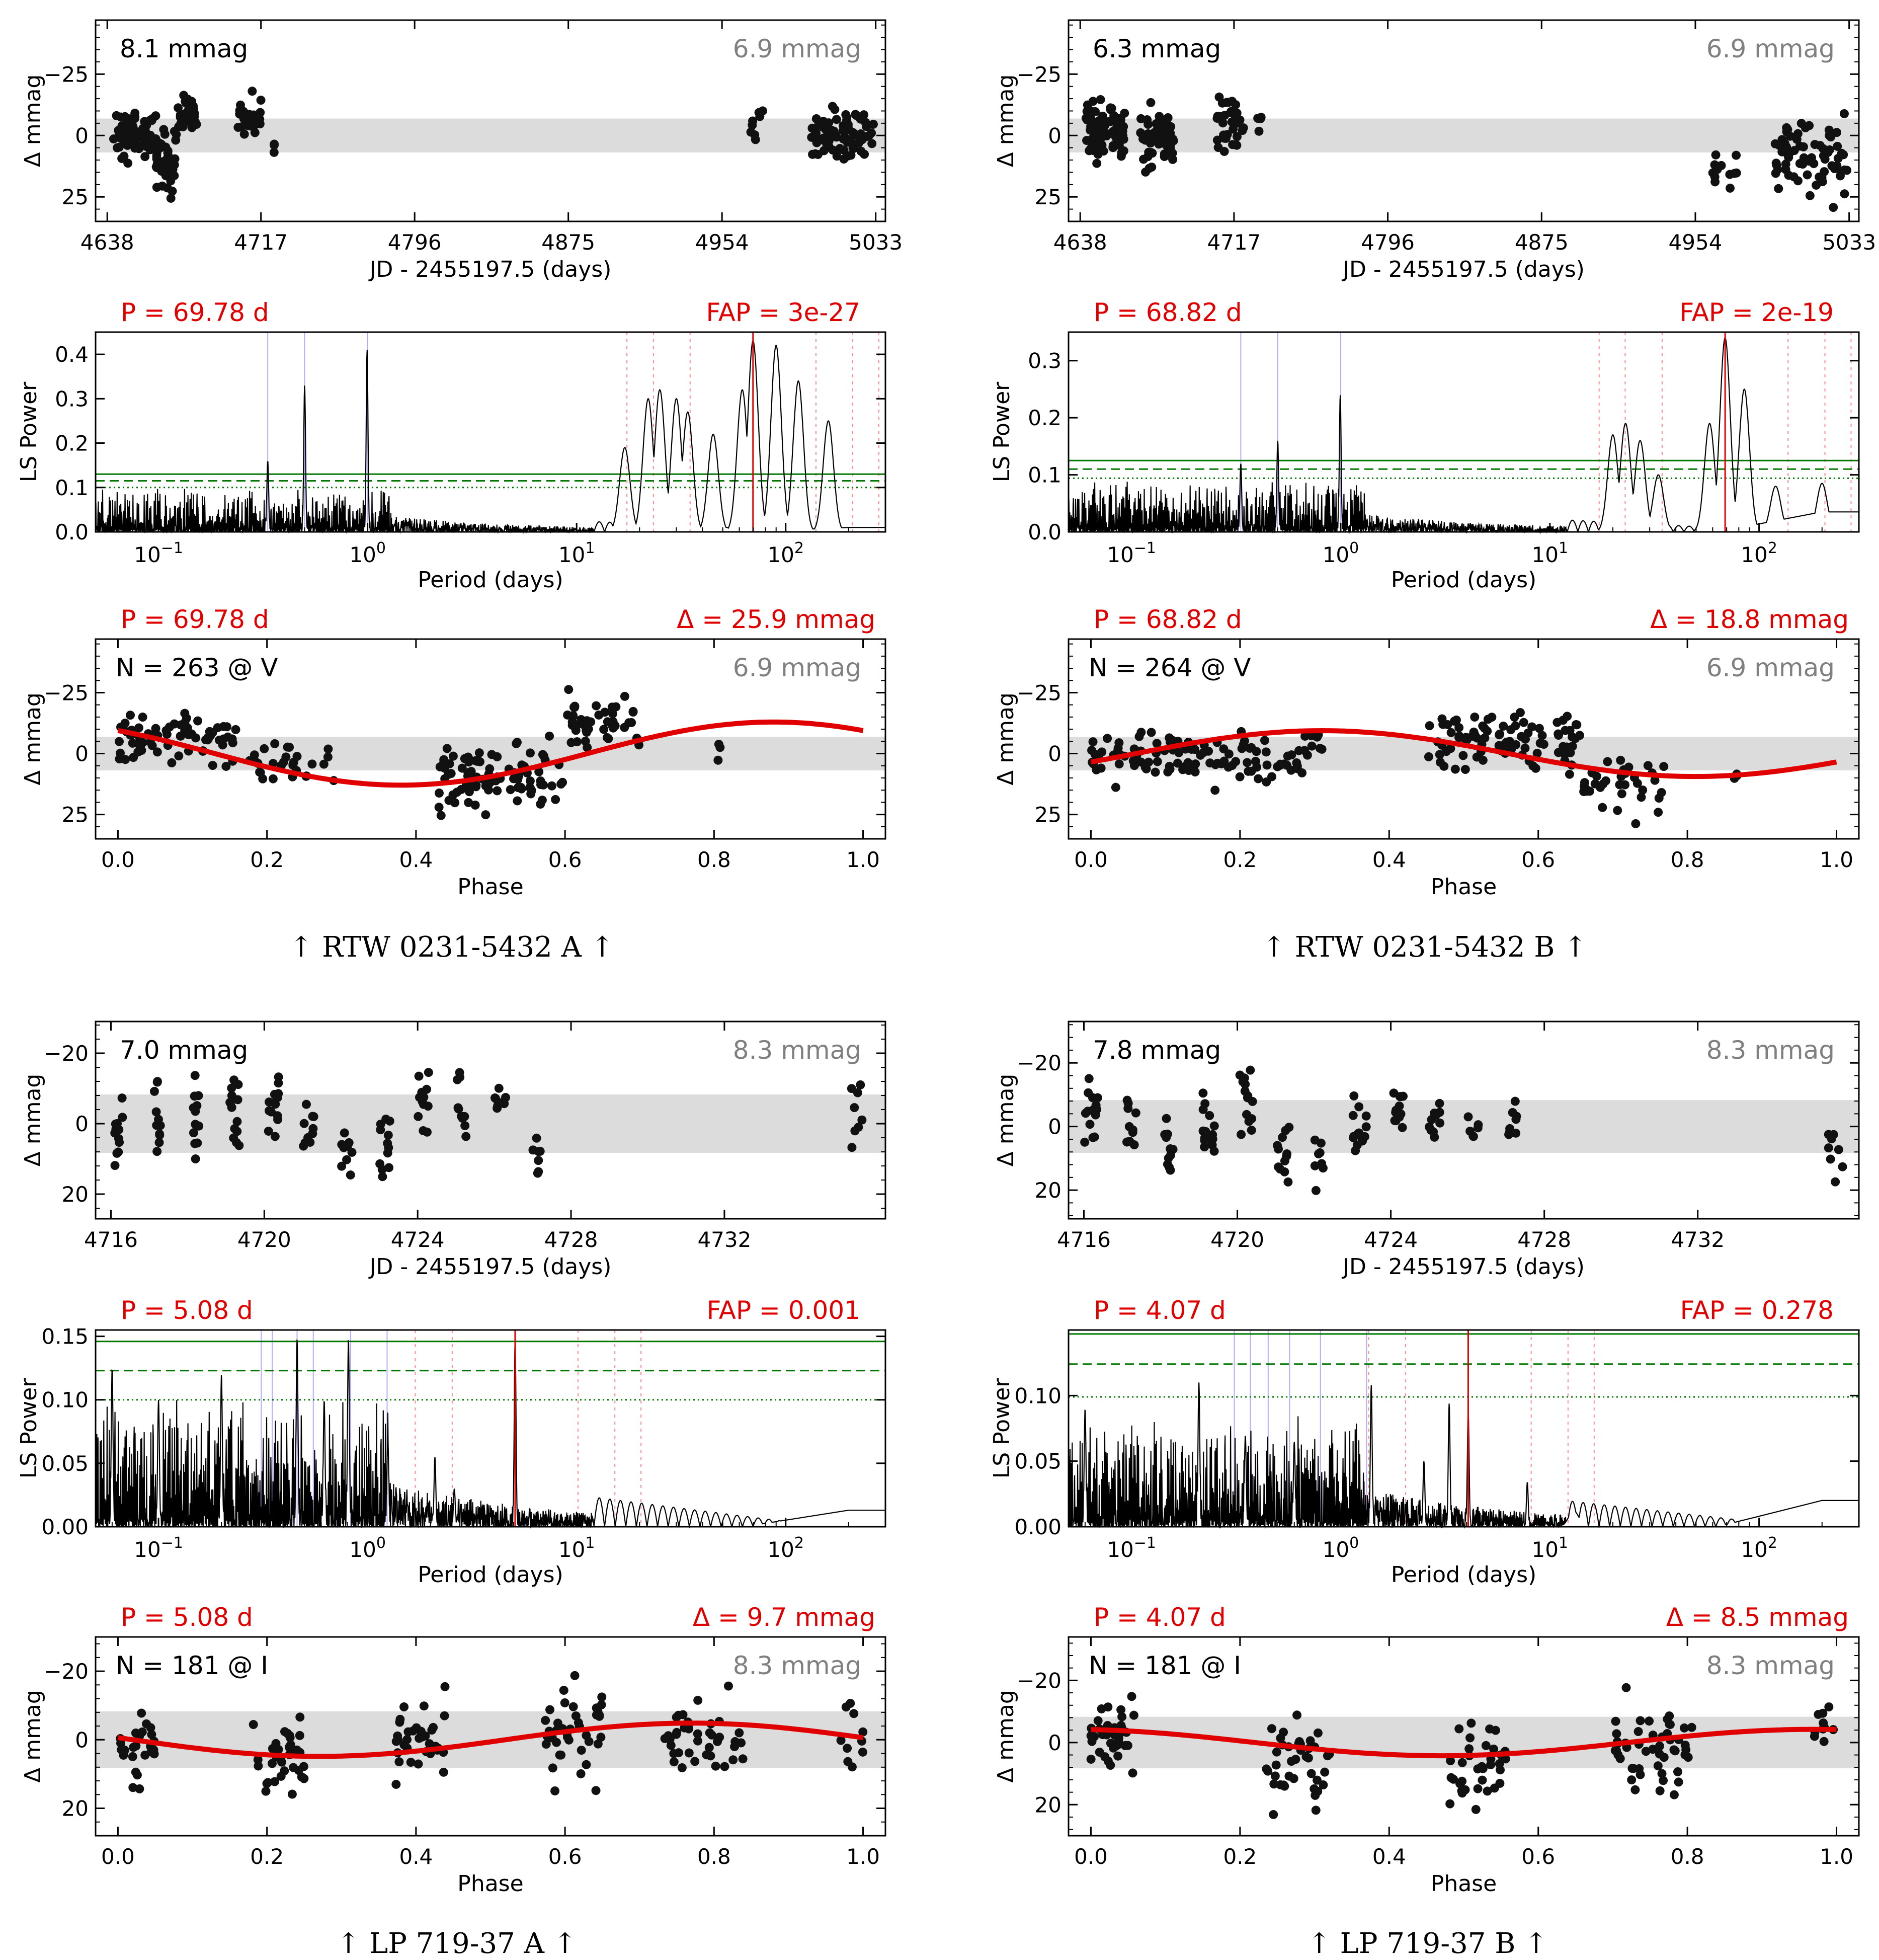 The image size is (1879, 1960). Describe the element at coordinates (1080, 243) in the screenshot. I see `x-tick-label: 4638` at that location.